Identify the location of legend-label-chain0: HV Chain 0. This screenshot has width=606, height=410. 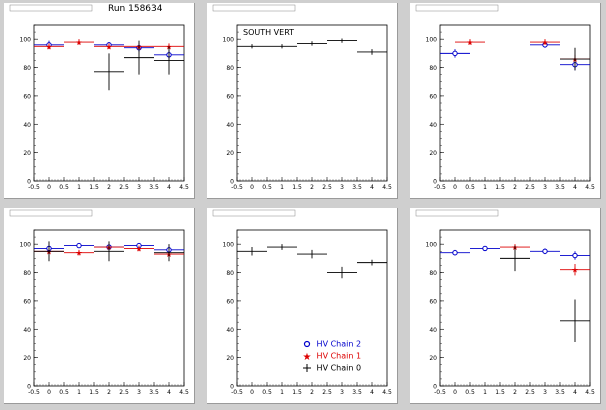
(339, 368).